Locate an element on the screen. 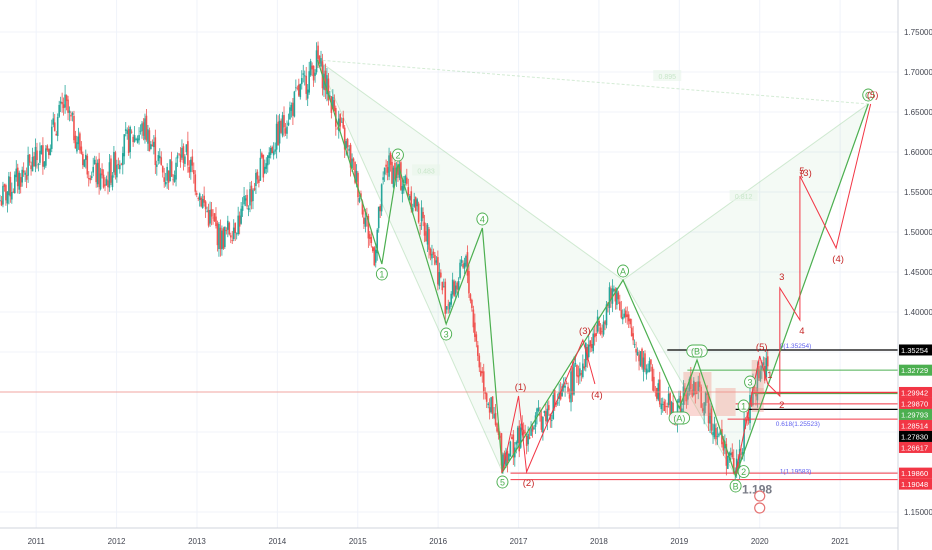  harmonic-xc-line is located at coordinates (593, 82).